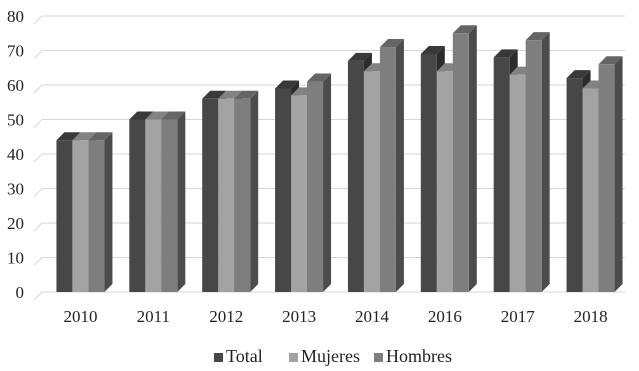 The image size is (639, 371). I want to click on legend: Total Mujeres Hombres, so click(333, 356).